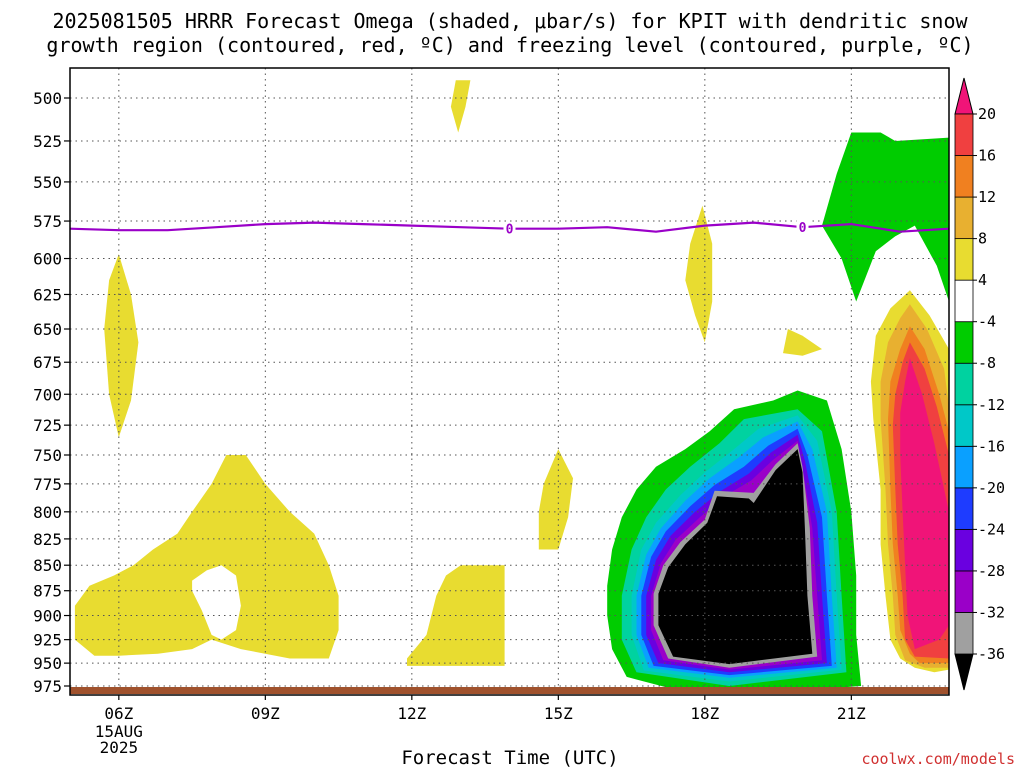 This screenshot has height=768, width=1024. I want to click on ground-surface, so click(509, 690).